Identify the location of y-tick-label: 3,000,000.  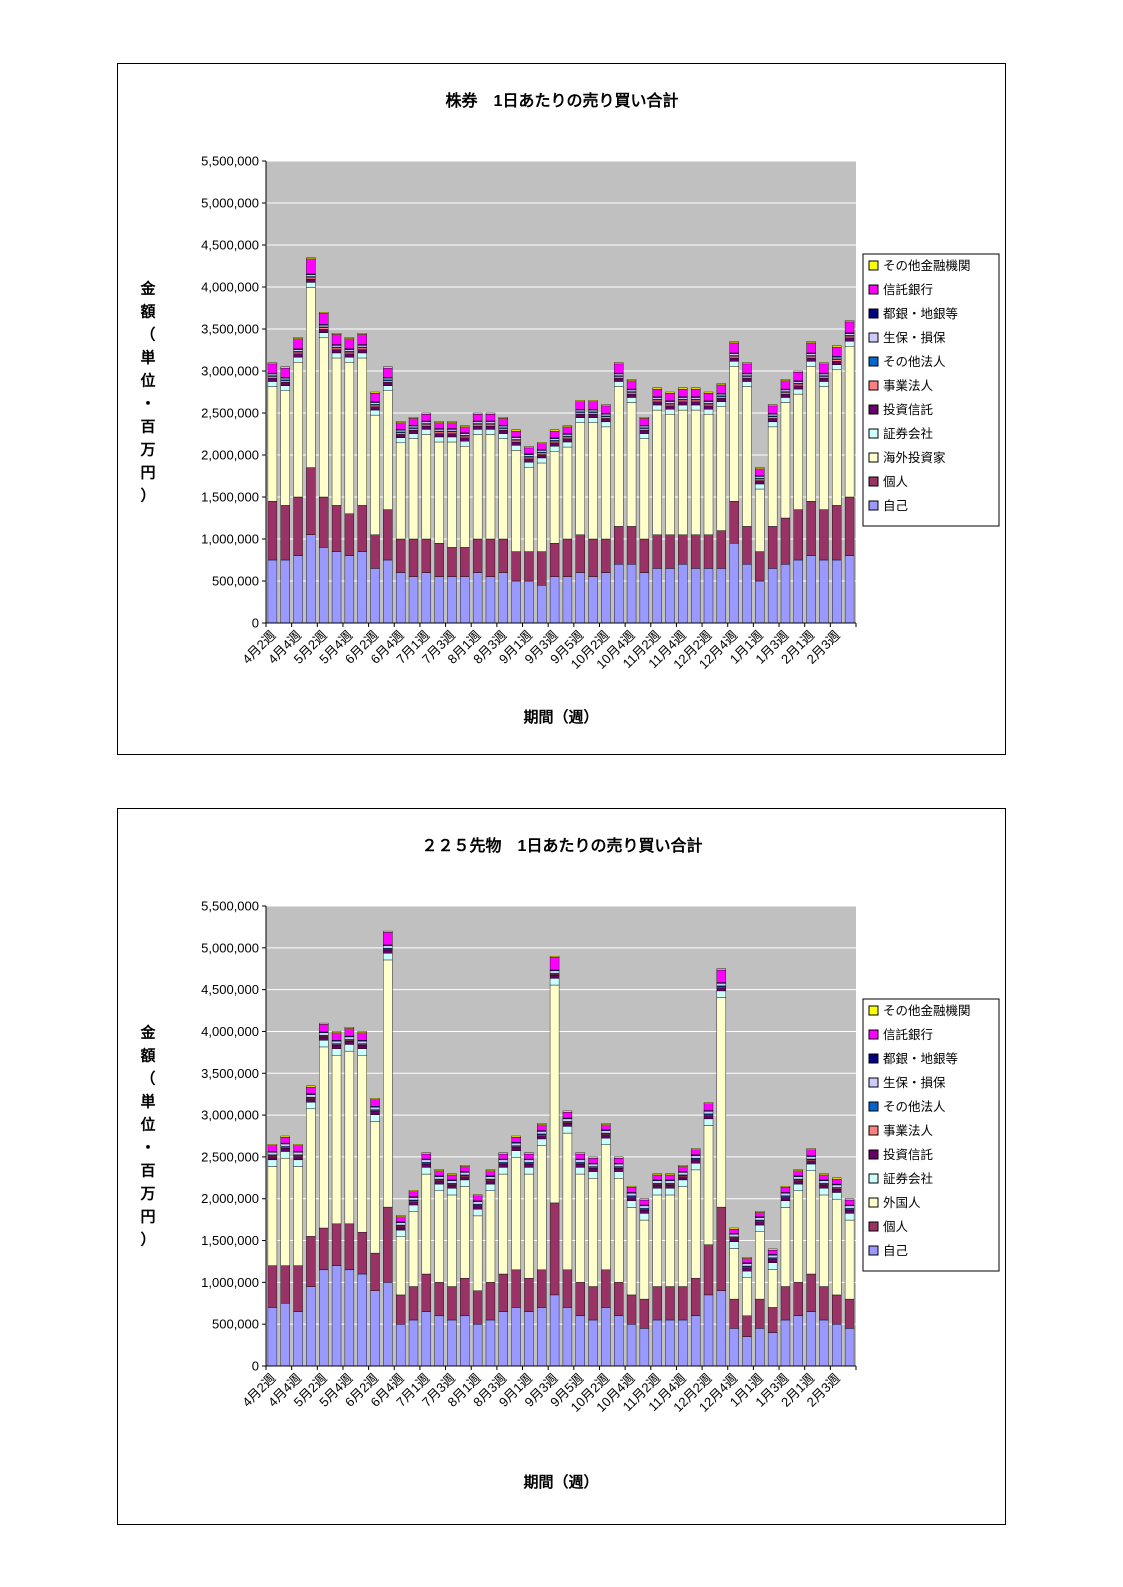
(230, 1115).